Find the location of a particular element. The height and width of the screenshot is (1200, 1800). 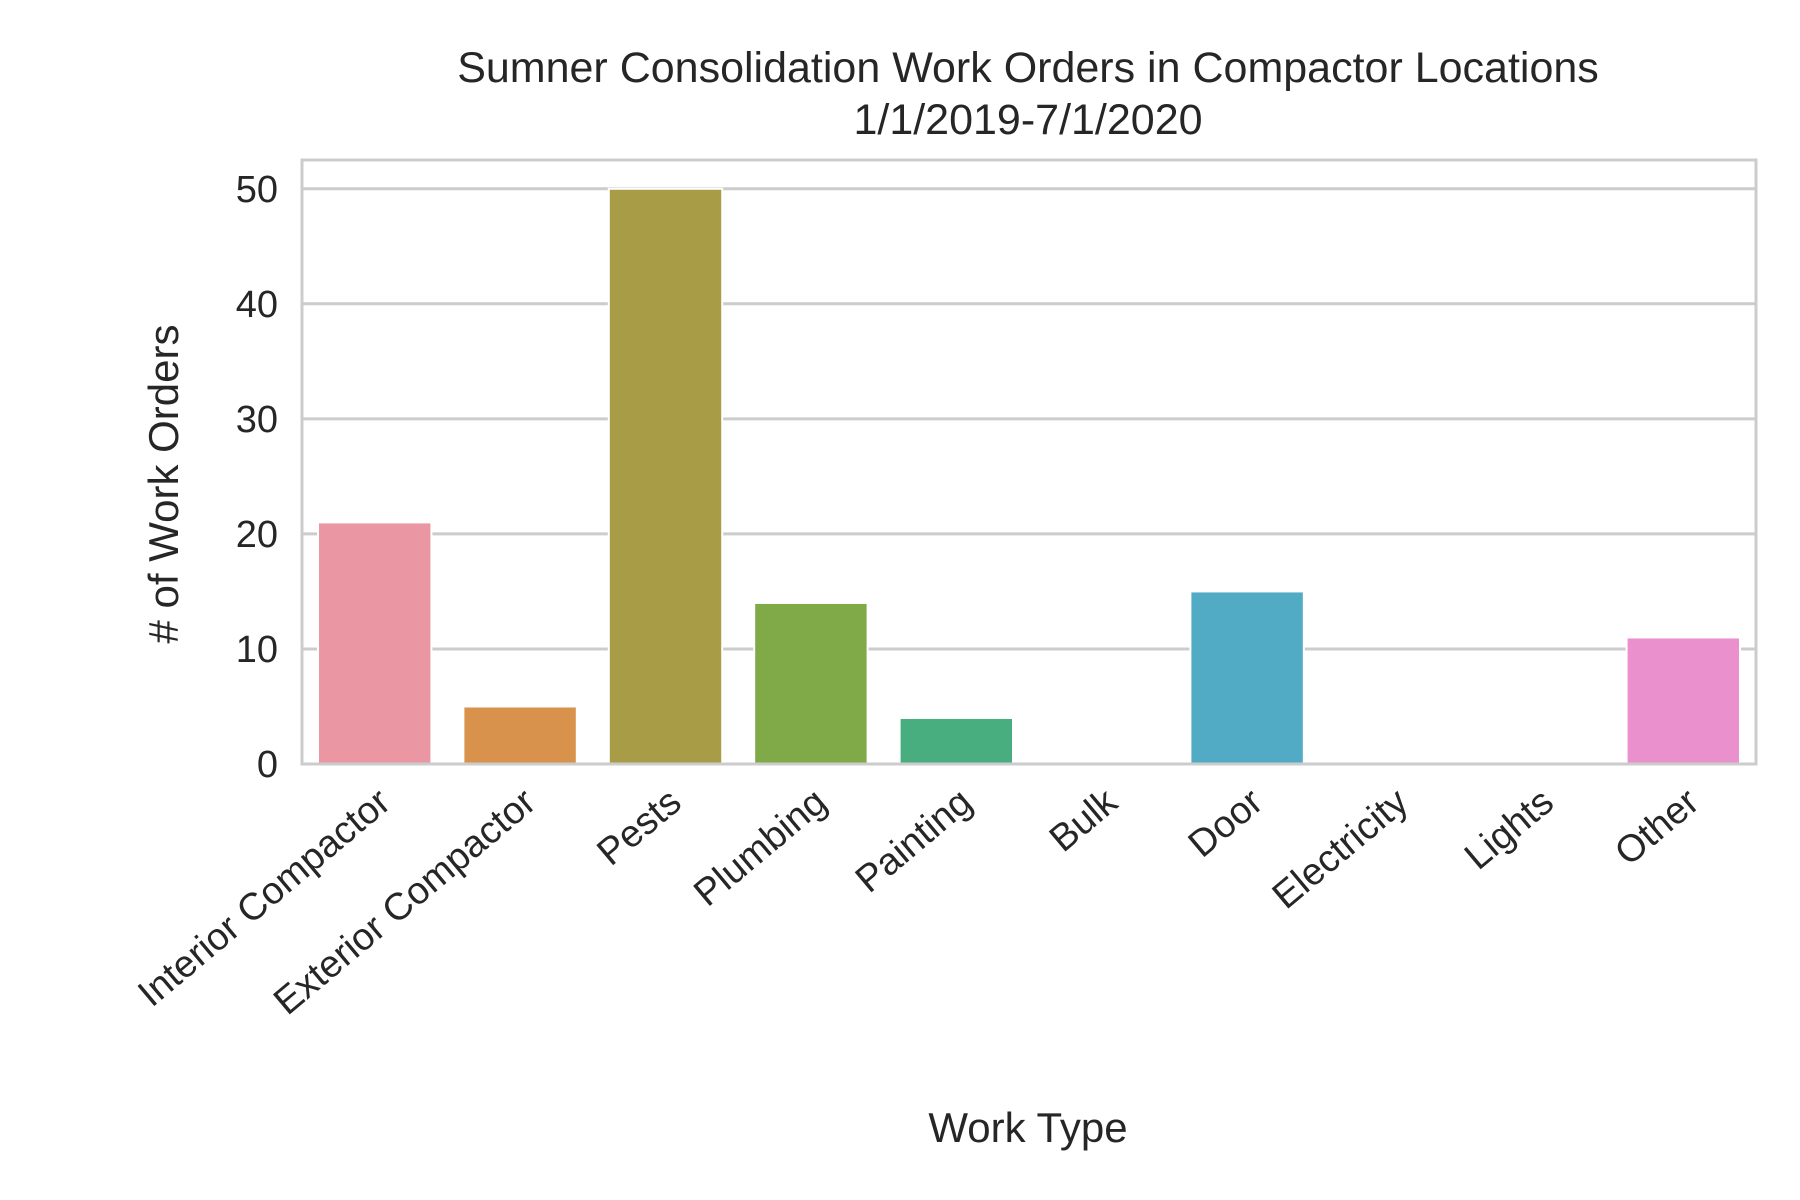

chart-subtitle: 1/1/2019-7/1/2020 is located at coordinates (1027, 120).